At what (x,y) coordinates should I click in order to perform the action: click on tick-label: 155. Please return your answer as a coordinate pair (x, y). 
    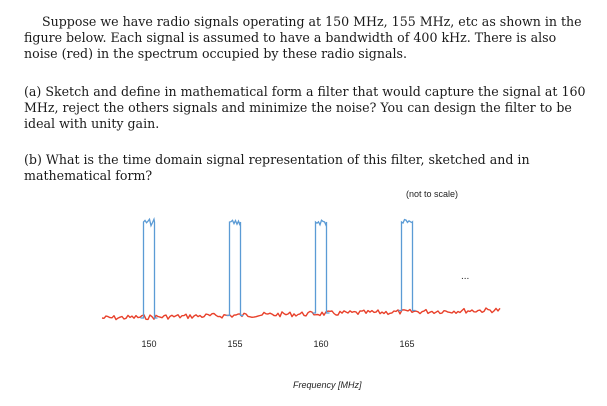
    Looking at the image, I should click on (234, 344).